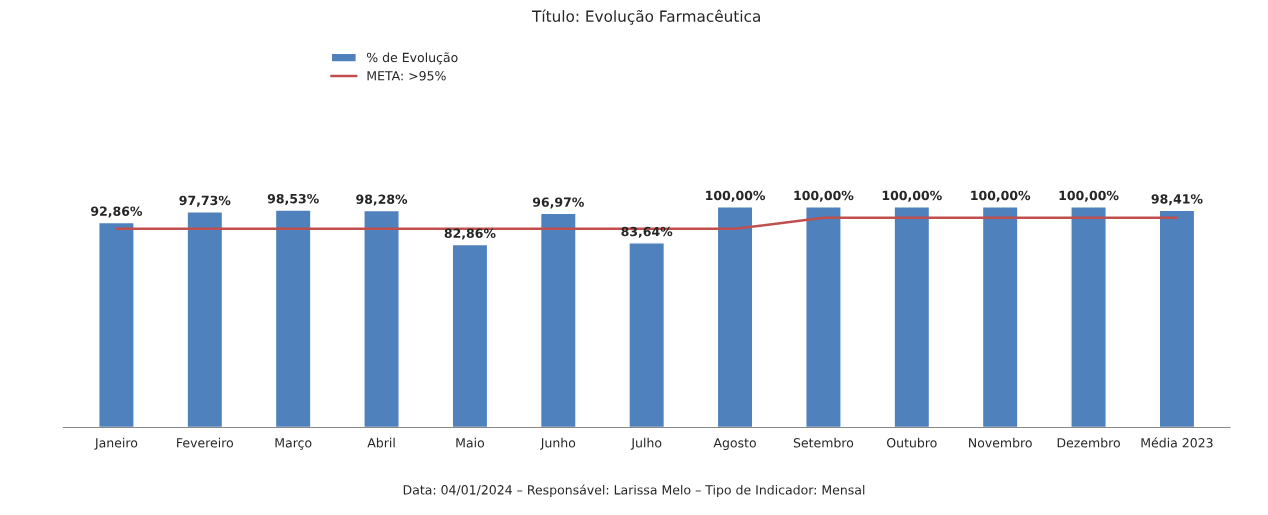 This screenshot has height=515, width=1268. What do you see at coordinates (412, 58) in the screenshot?
I see `legend-label: % de Evolução` at bounding box center [412, 58].